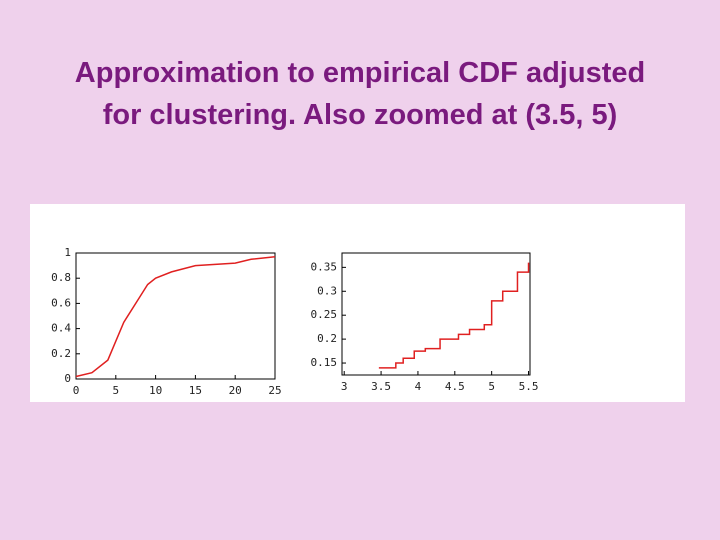 This screenshot has width=720, height=540. What do you see at coordinates (61, 277) in the screenshot?
I see `y-tick-label: 0.8` at bounding box center [61, 277].